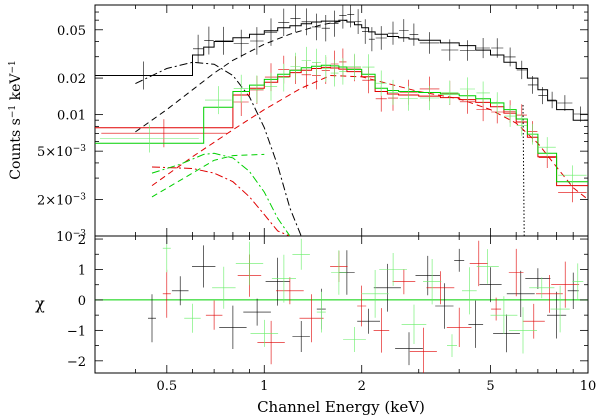 The height and width of the screenshot is (417, 600). Describe the element at coordinates (588, 386) in the screenshot. I see `x-tick-label: 10` at that location.